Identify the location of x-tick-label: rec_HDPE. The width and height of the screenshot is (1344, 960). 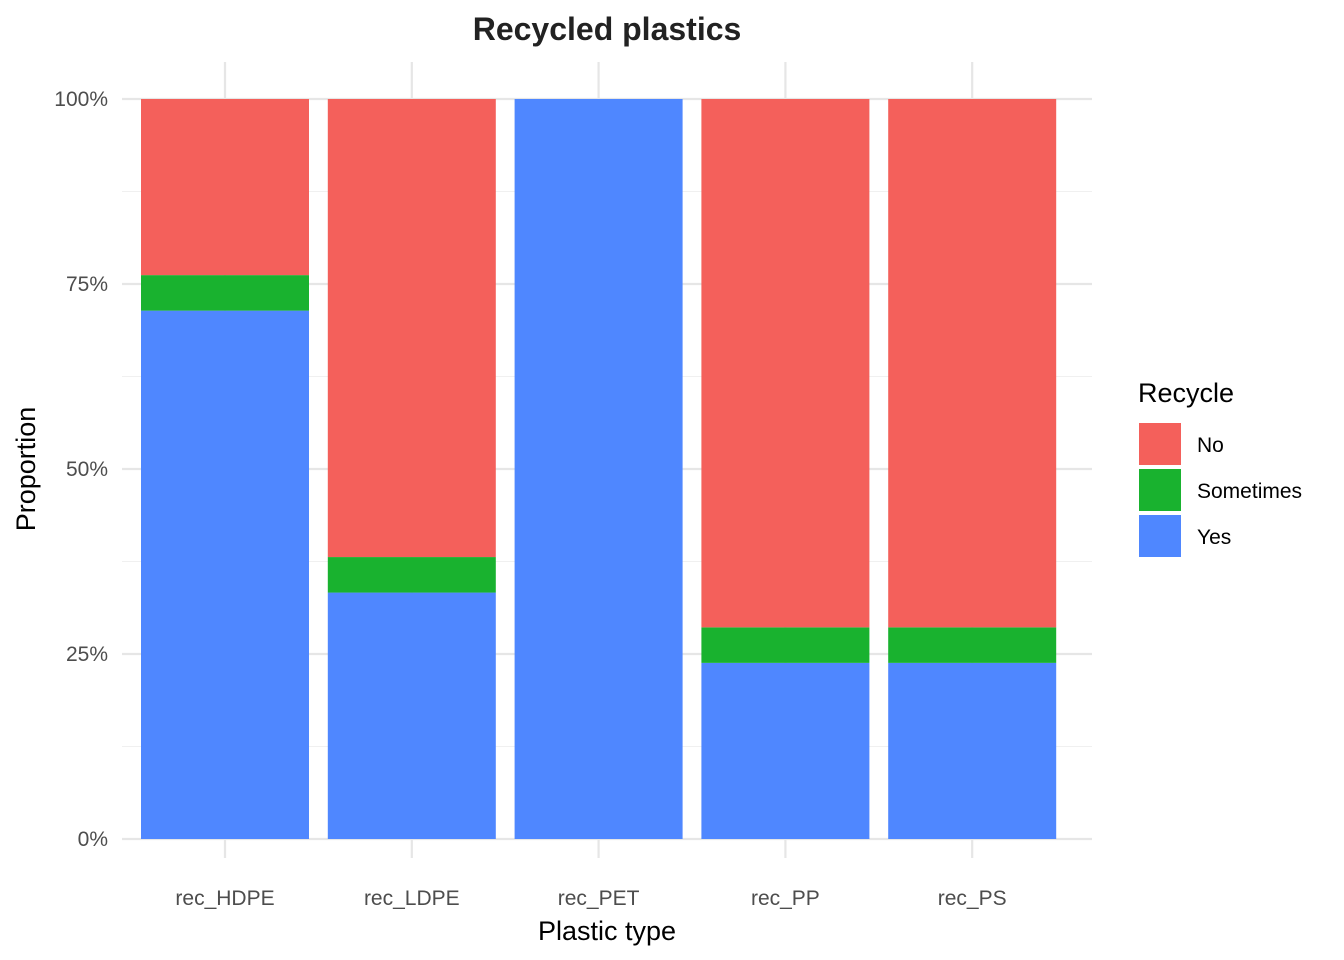
(224, 898).